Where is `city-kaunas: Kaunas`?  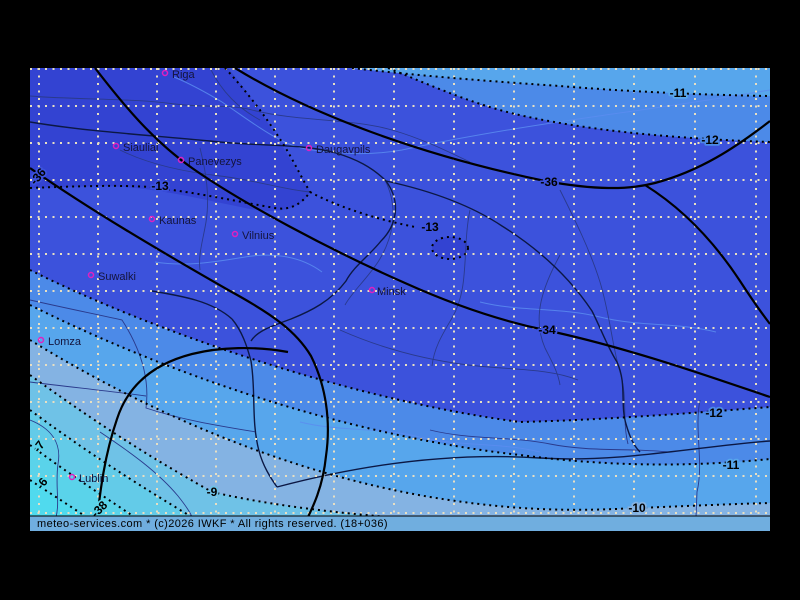 city-kaunas: Kaunas is located at coordinates (172, 221).